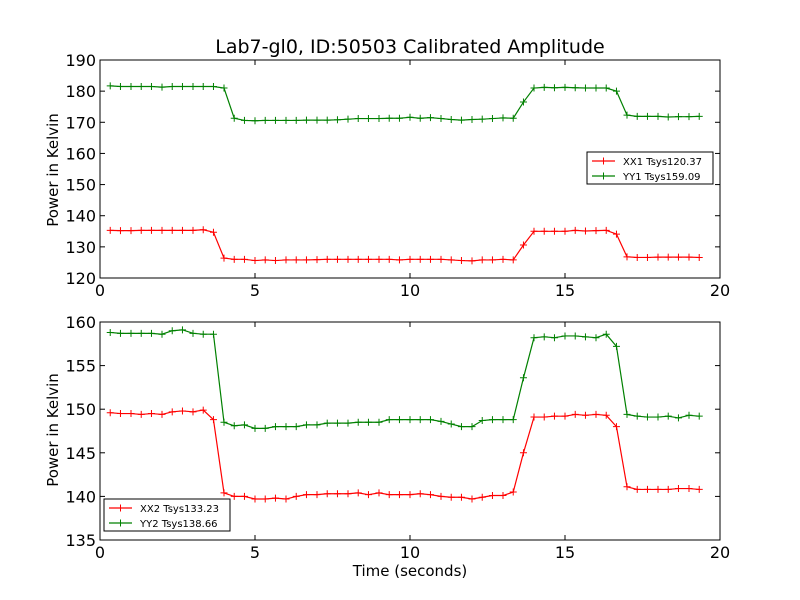 Image resolution: width=800 pixels, height=600 pixels. What do you see at coordinates (409, 47) in the screenshot?
I see `chart-title: Lab7-gl0, ID:50503 Calibrated Amplitude` at bounding box center [409, 47].